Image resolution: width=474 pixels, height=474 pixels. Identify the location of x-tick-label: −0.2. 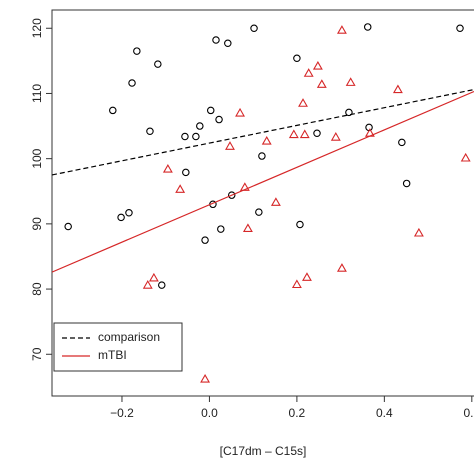
(122, 413).